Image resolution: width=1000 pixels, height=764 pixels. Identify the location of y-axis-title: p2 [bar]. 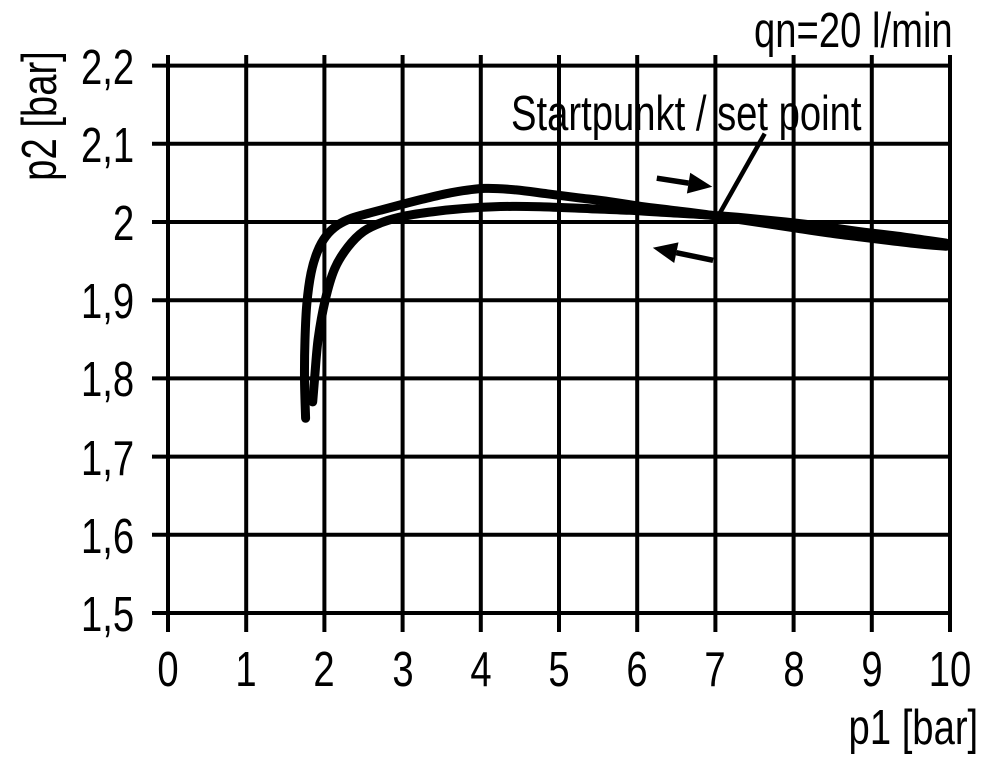
(40, 116).